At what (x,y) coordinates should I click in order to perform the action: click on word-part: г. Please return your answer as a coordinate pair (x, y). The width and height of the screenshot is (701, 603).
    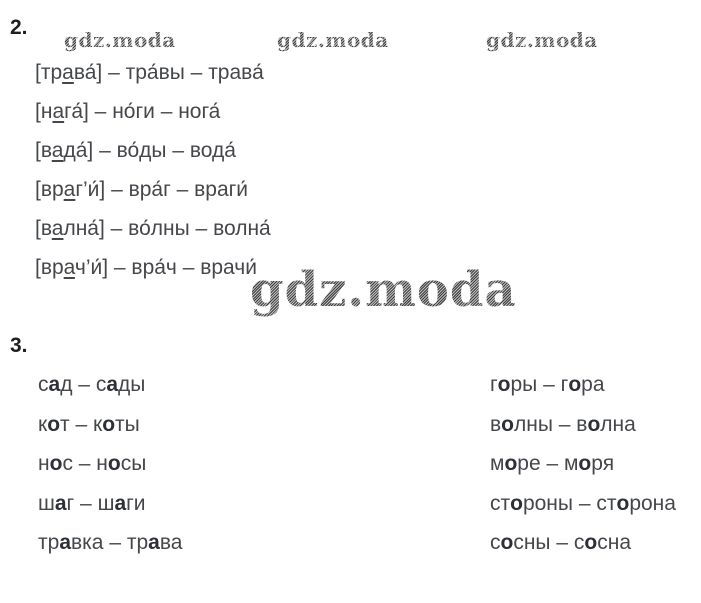
    Looking at the image, I should click on (70, 503).